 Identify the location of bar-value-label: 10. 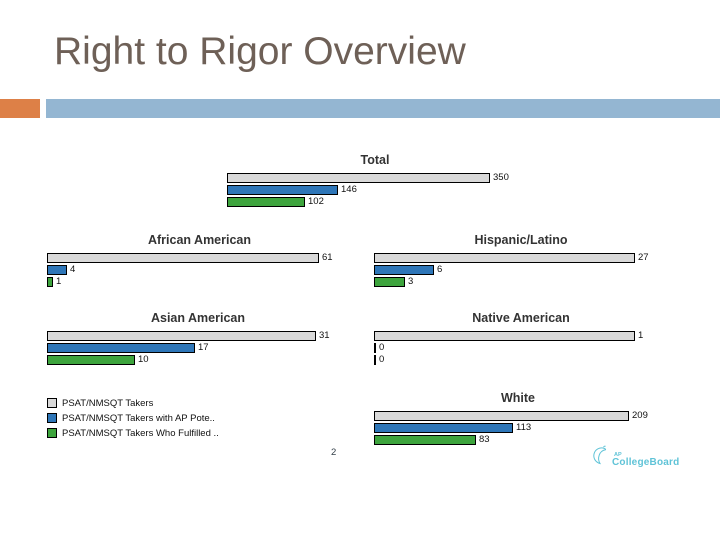
(143, 359).